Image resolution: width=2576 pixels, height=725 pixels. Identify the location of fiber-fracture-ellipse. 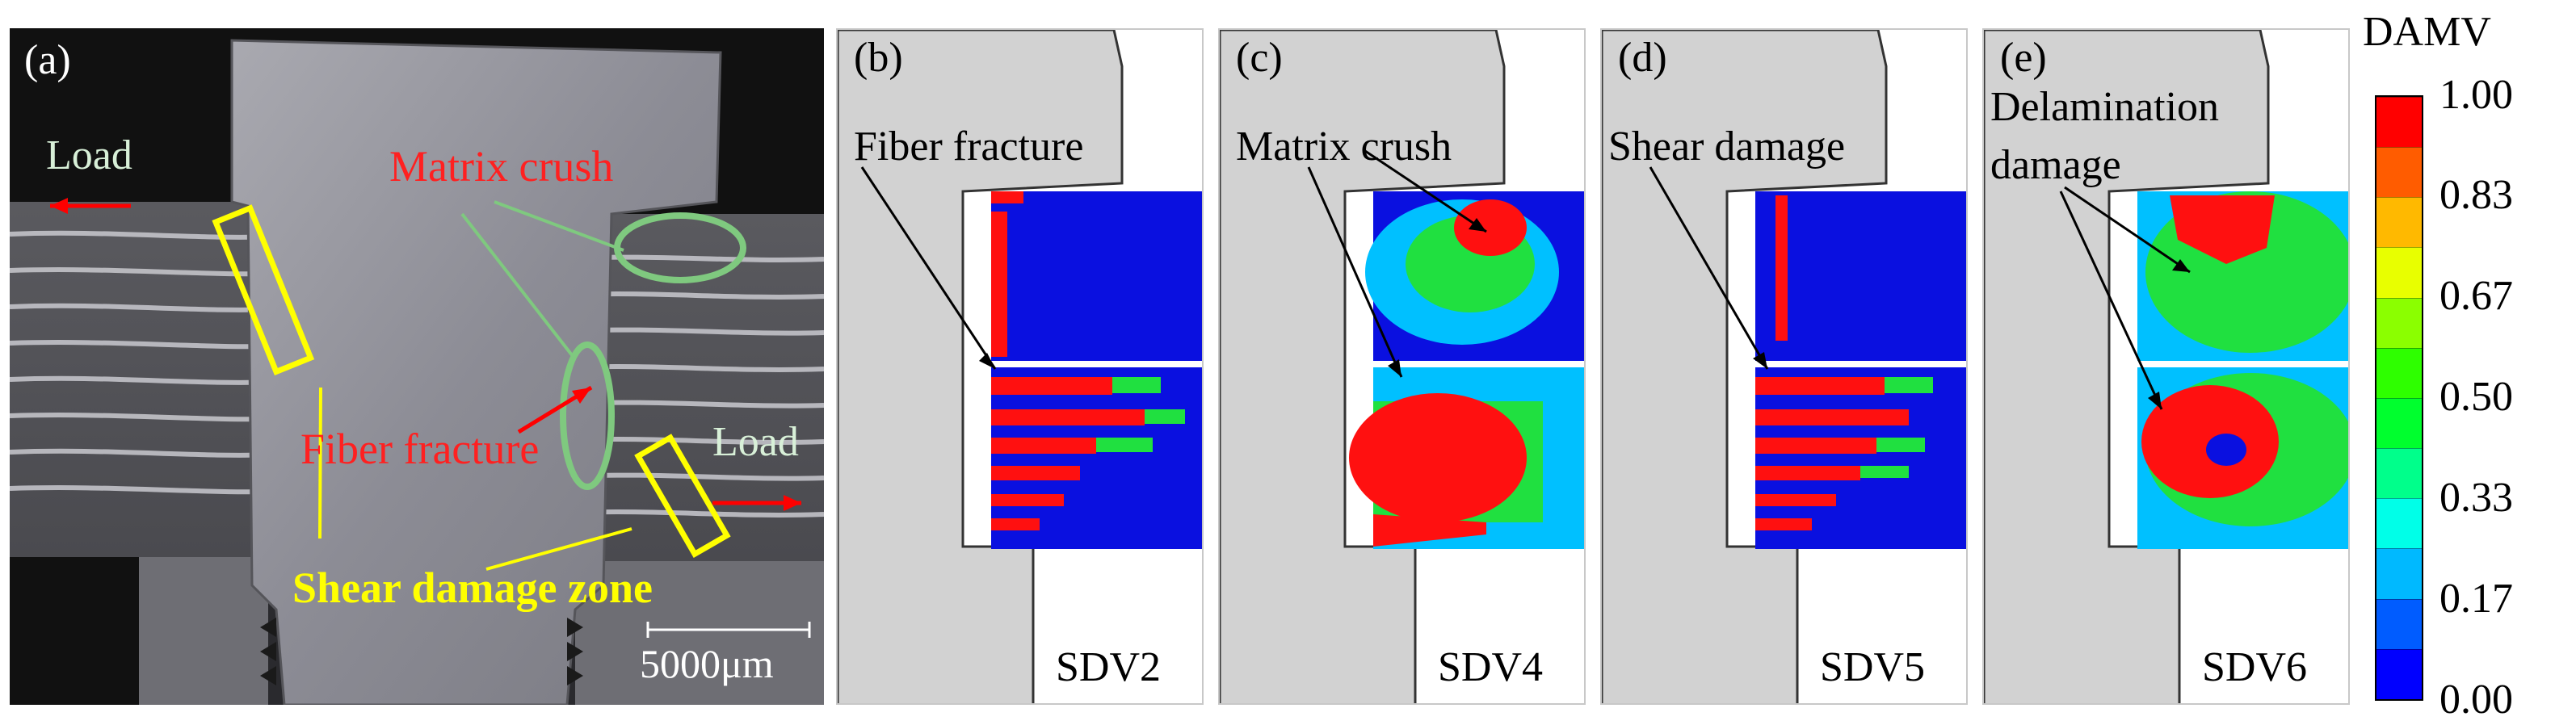
(588, 416).